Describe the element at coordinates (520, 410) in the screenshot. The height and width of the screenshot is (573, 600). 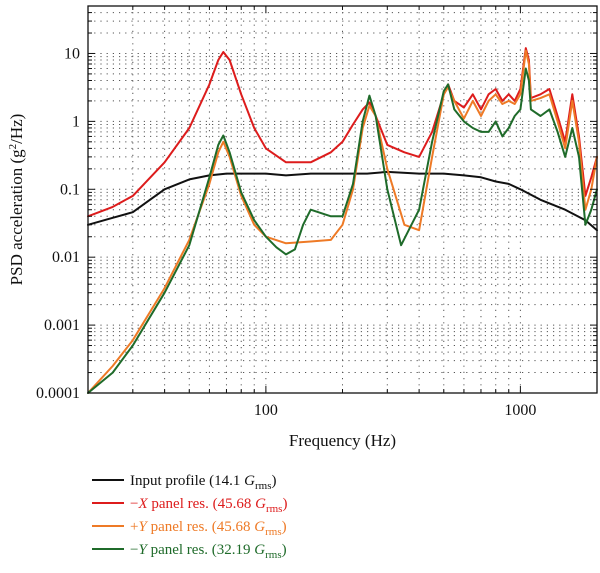
I see `x-tick-label: 1000` at that location.